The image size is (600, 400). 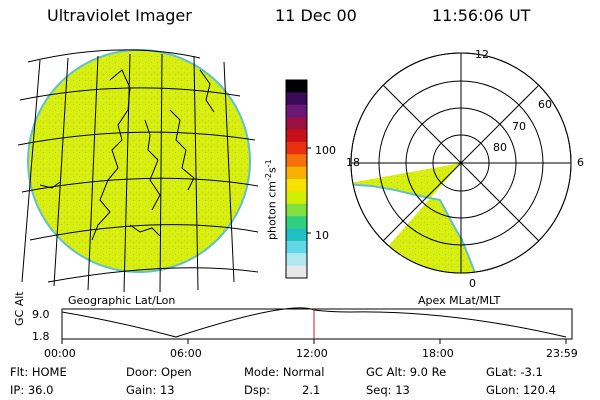 I want to click on mlat-label-80: 80, so click(x=500, y=147).